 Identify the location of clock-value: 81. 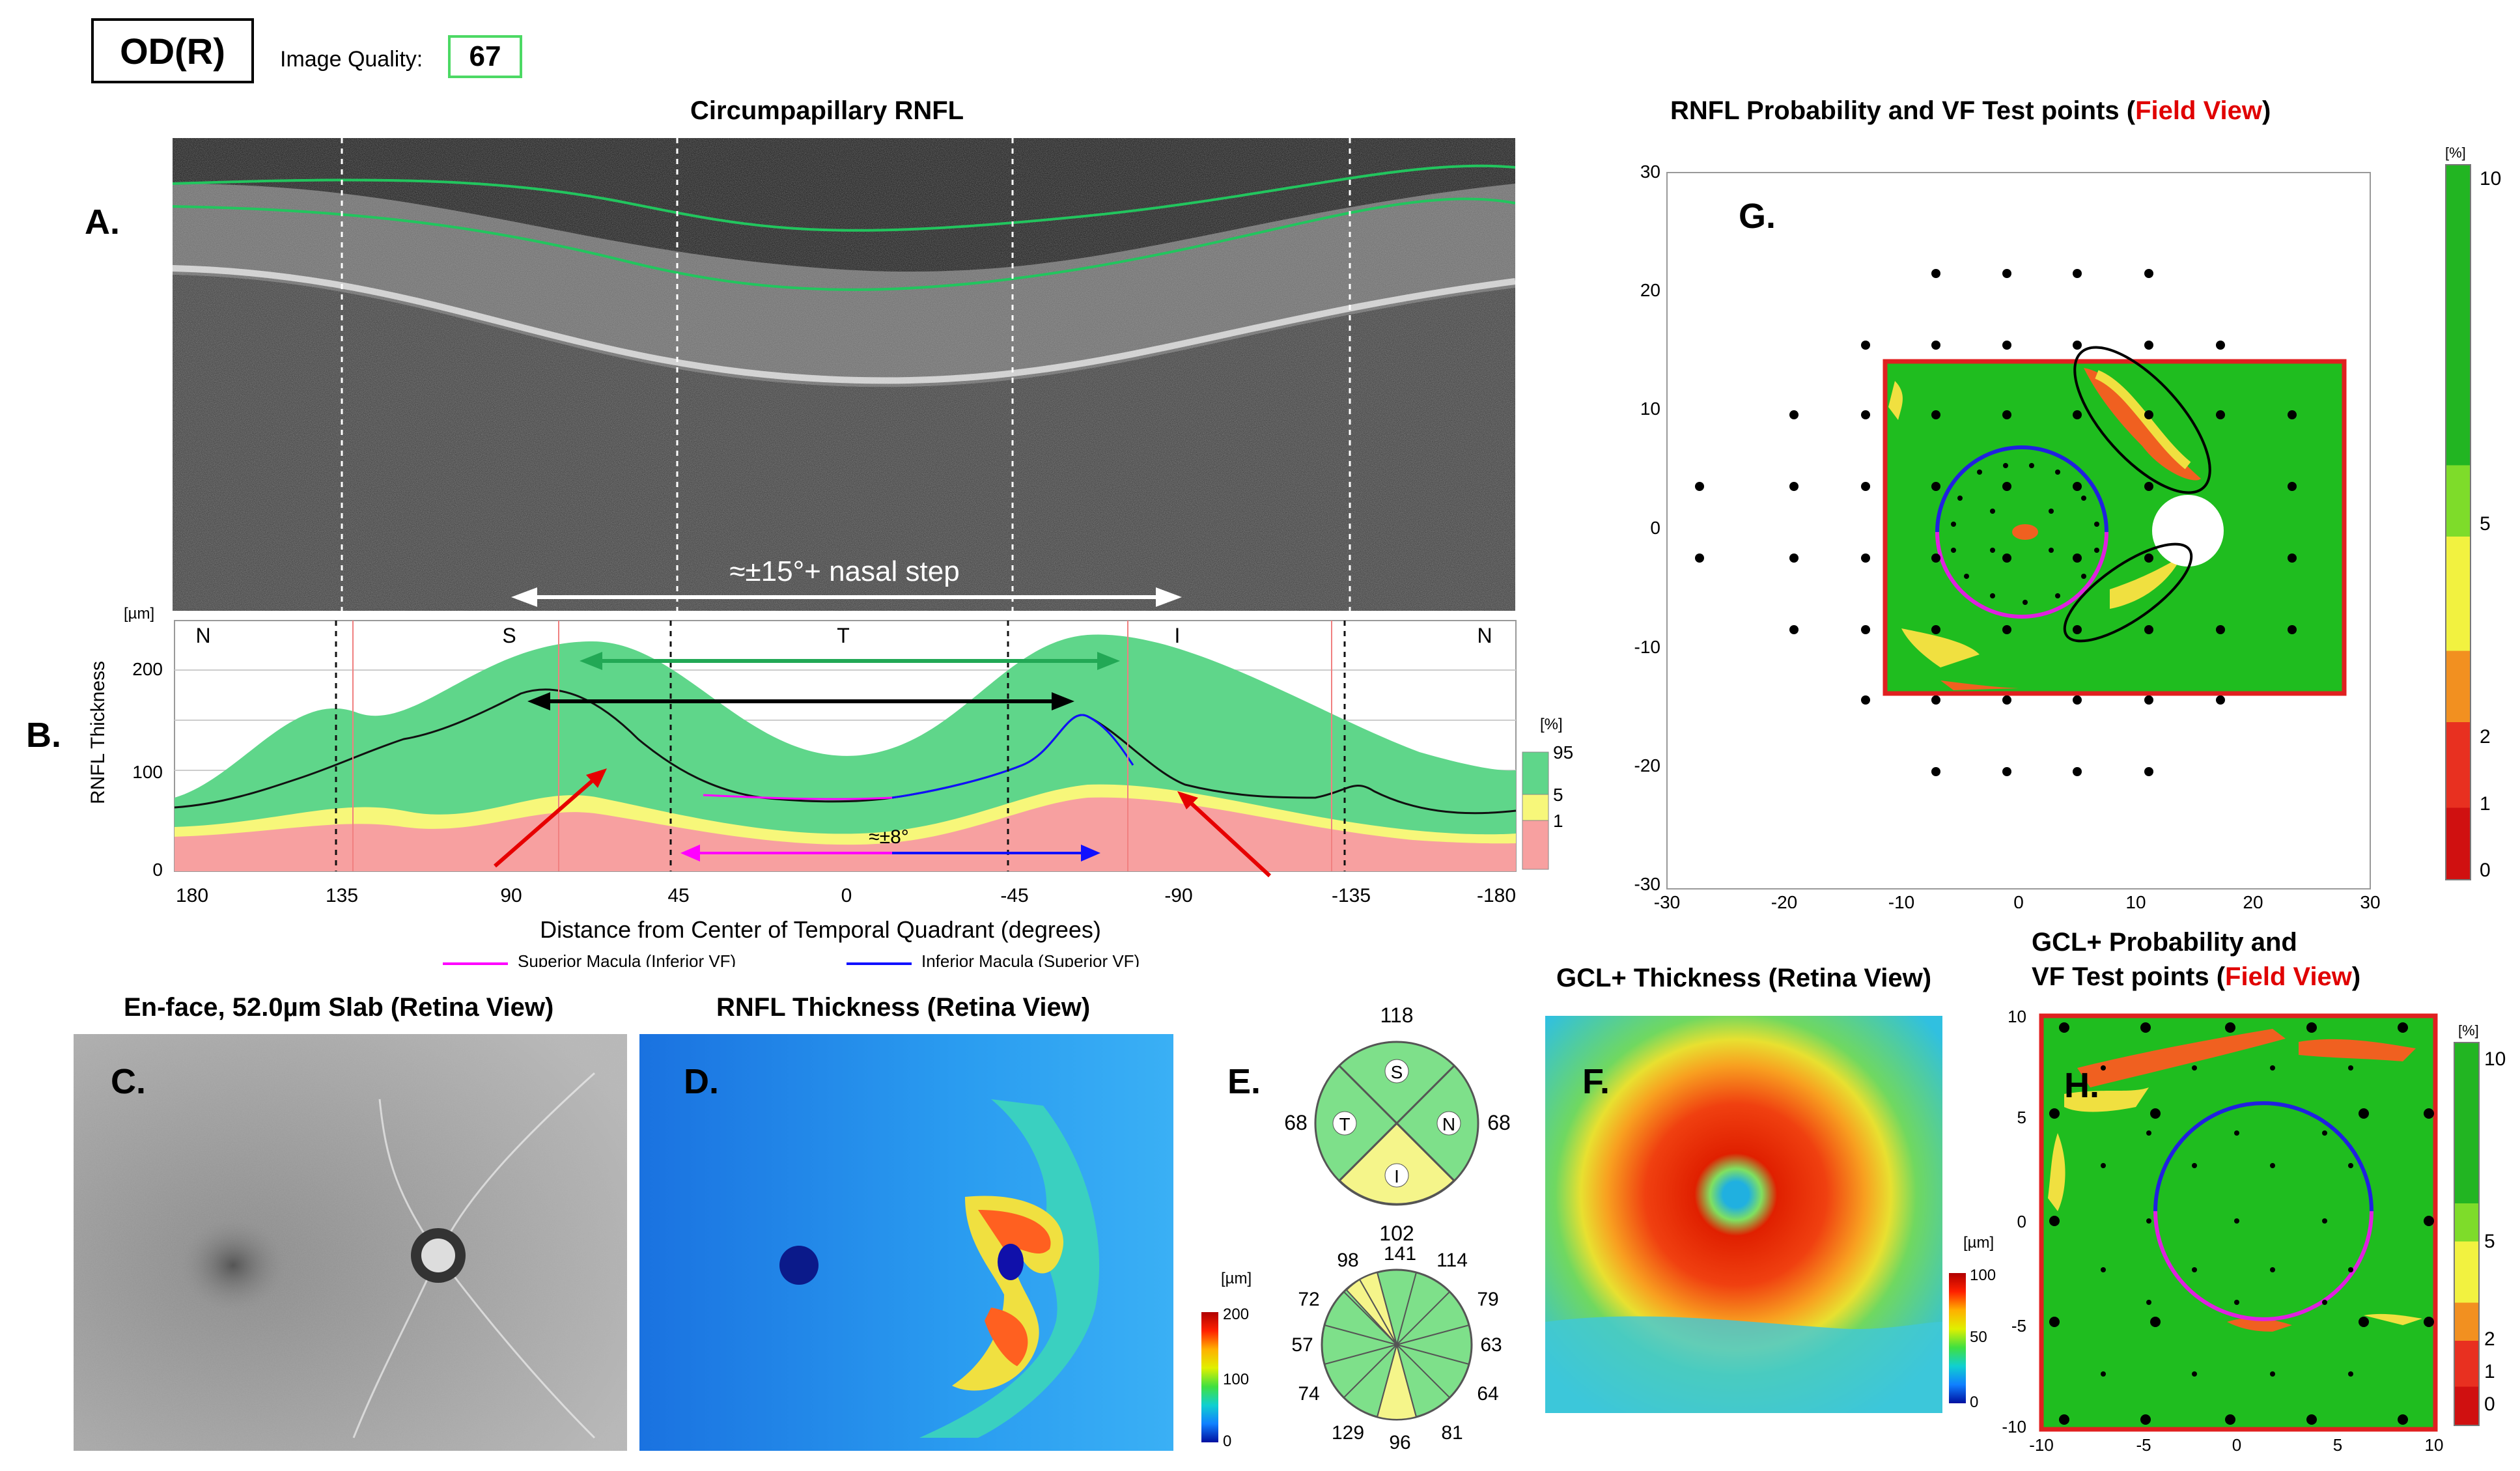
(1452, 1433).